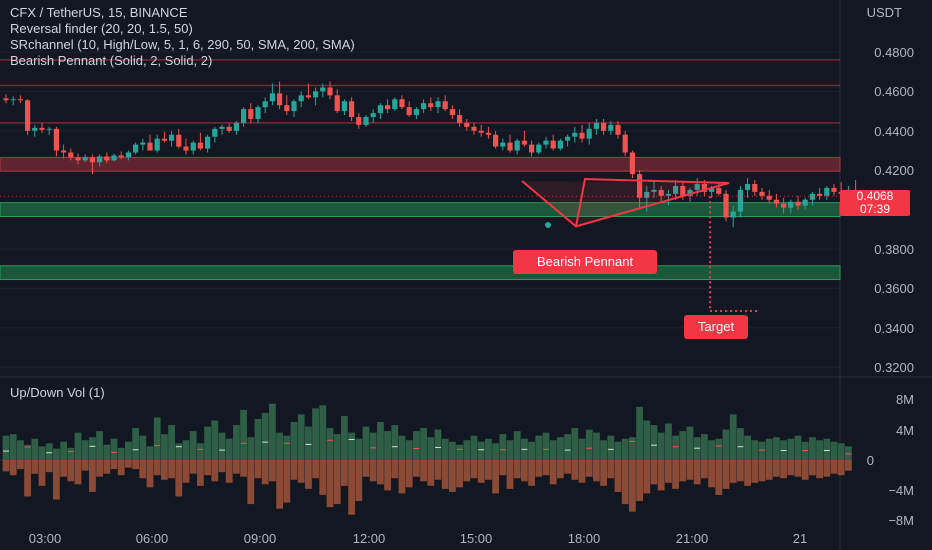 This screenshot has width=932, height=550. I want to click on volume-indicator-title: Up/Down Vol (1), so click(57, 392).